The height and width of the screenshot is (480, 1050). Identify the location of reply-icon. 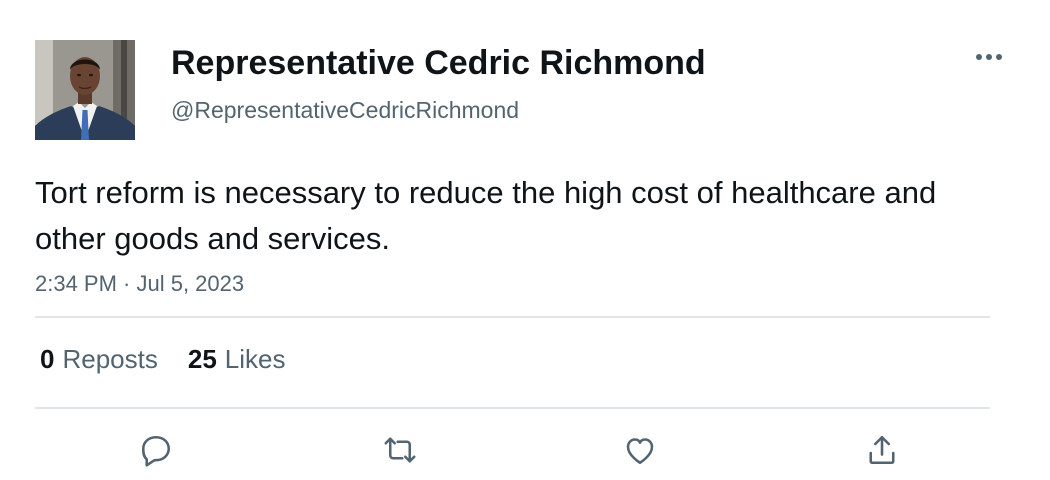
(156, 451).